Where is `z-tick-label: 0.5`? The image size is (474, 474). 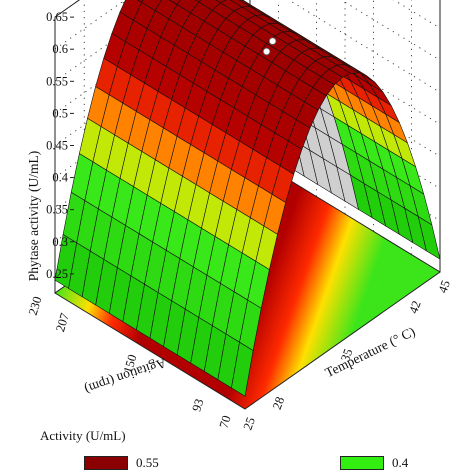 z-tick-label: 0.5 is located at coordinates (60, 113).